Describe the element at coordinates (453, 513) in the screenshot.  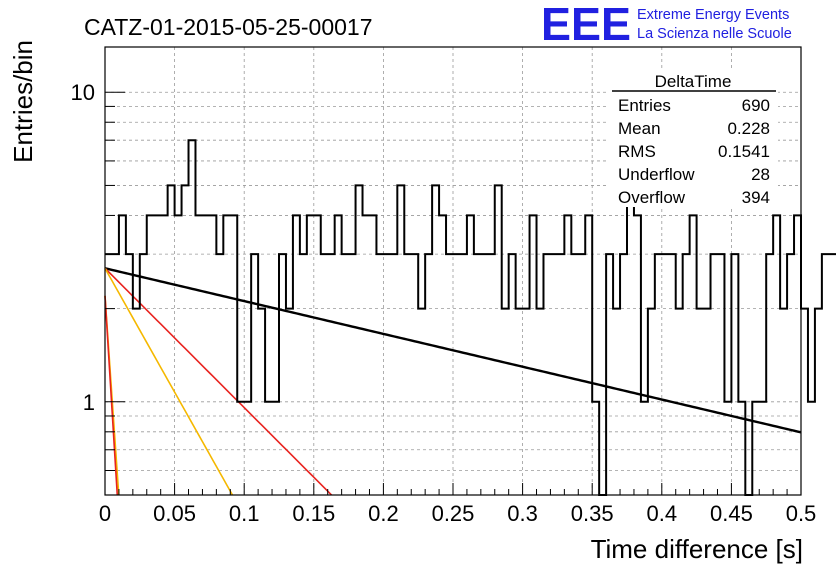
I see `x-tick-label: 0.25` at that location.